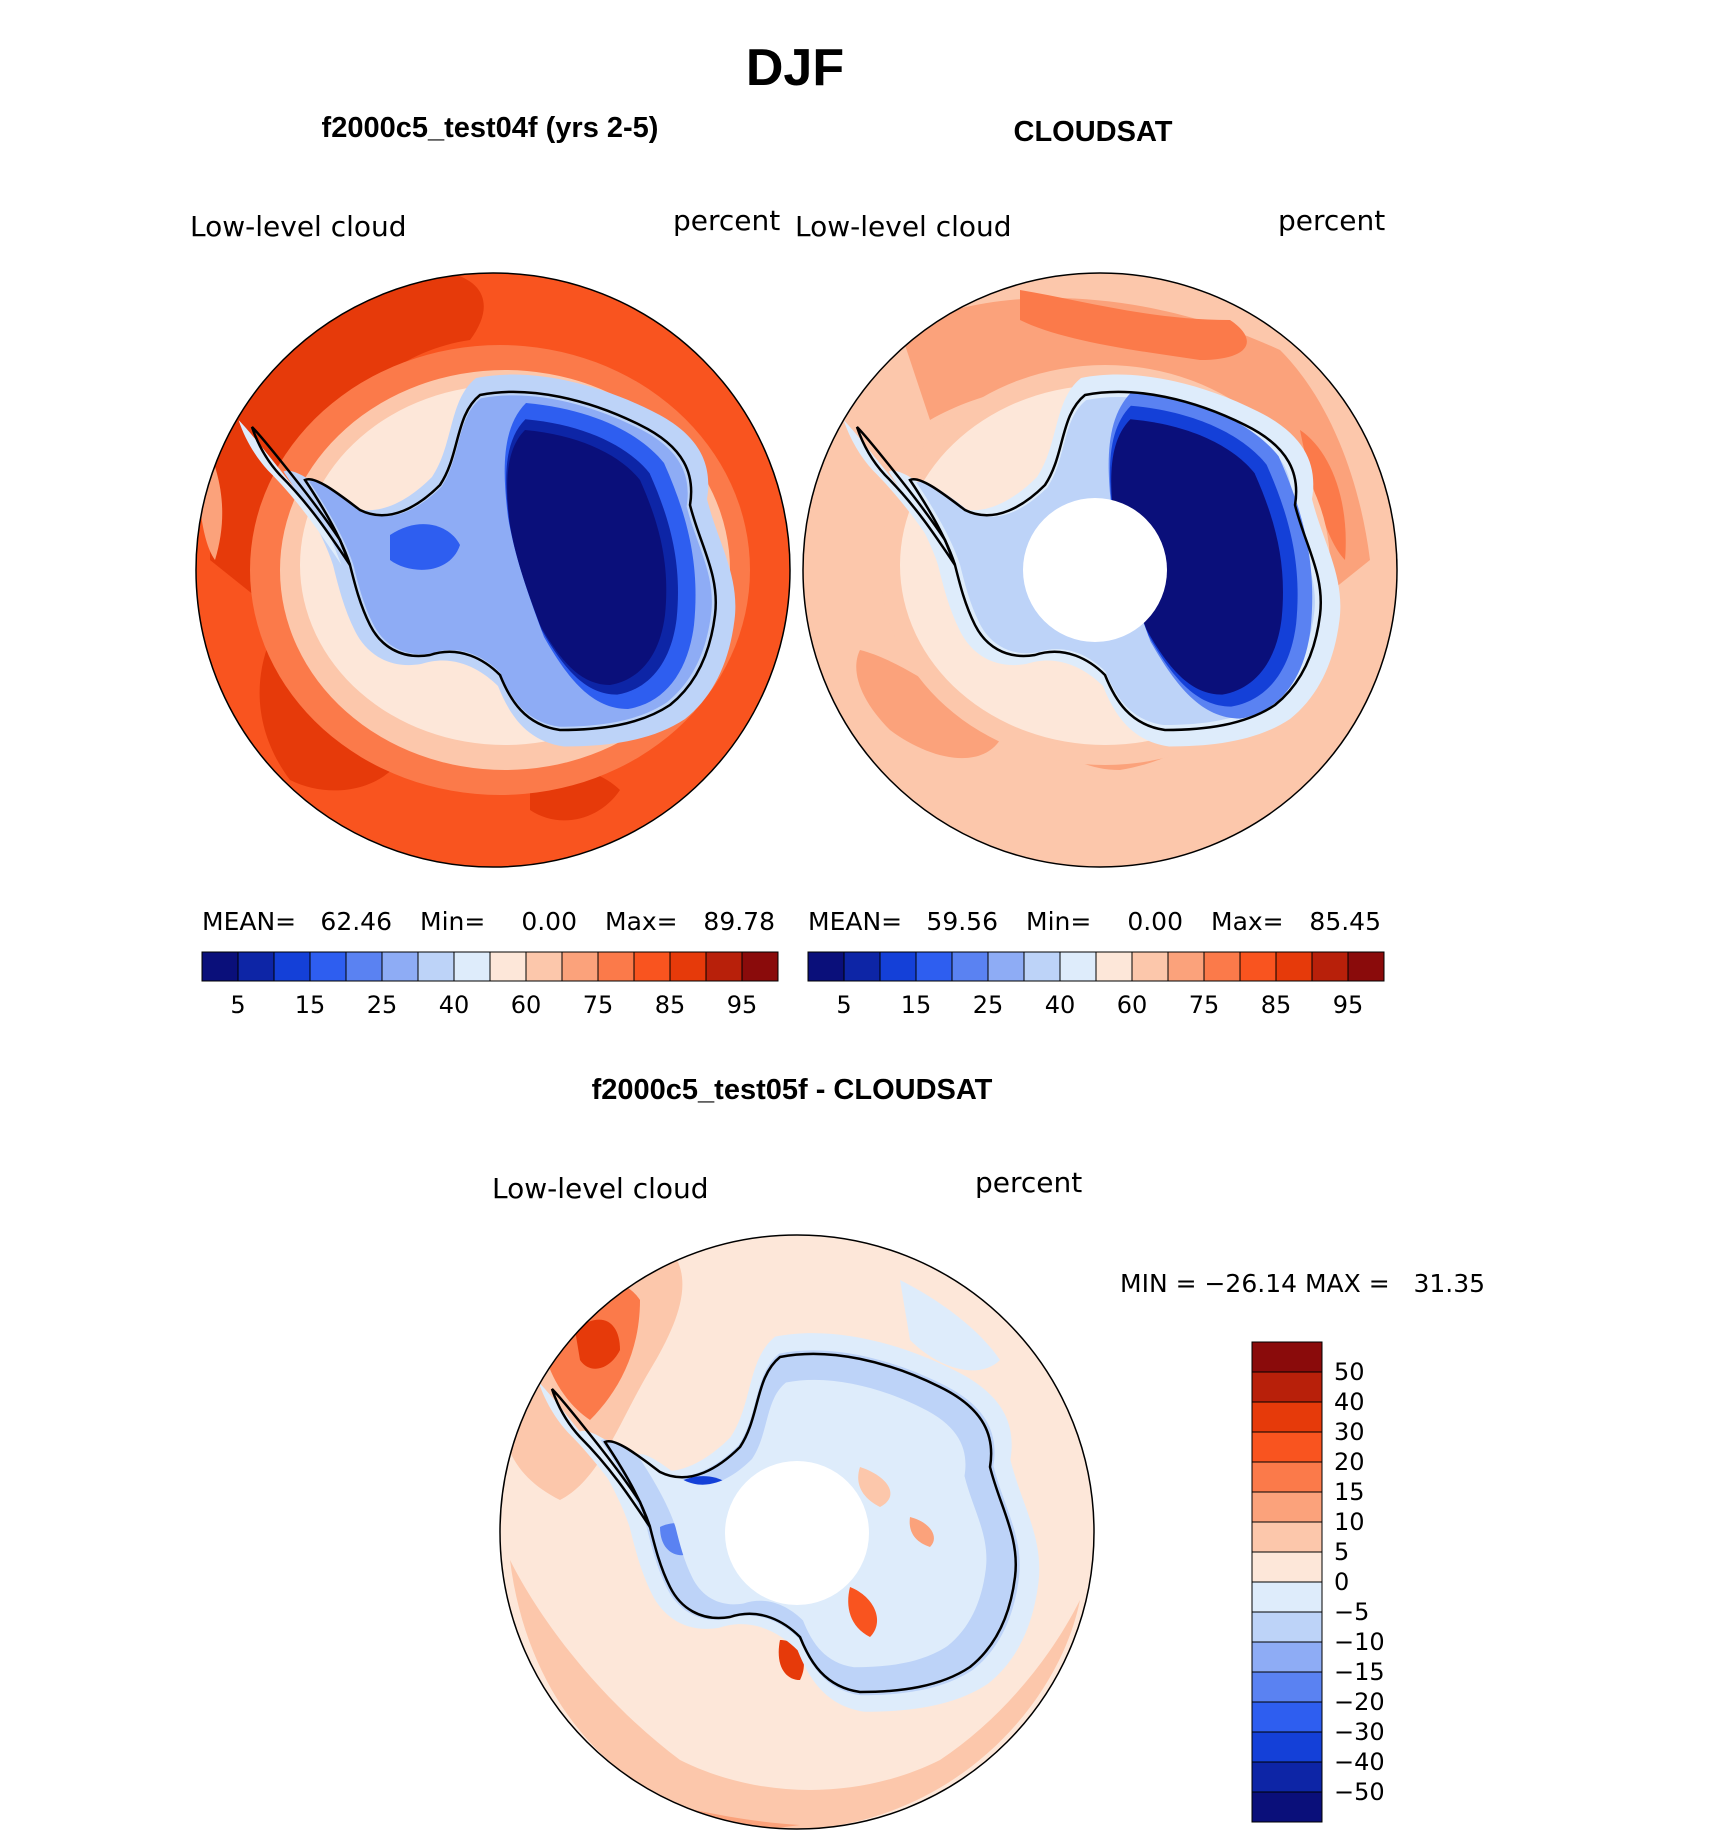 Image resolution: width=1710 pixels, height=1839 pixels. What do you see at coordinates (1345, 921) in the screenshot?
I see `panel-obs-max-value: 85.45` at bounding box center [1345, 921].